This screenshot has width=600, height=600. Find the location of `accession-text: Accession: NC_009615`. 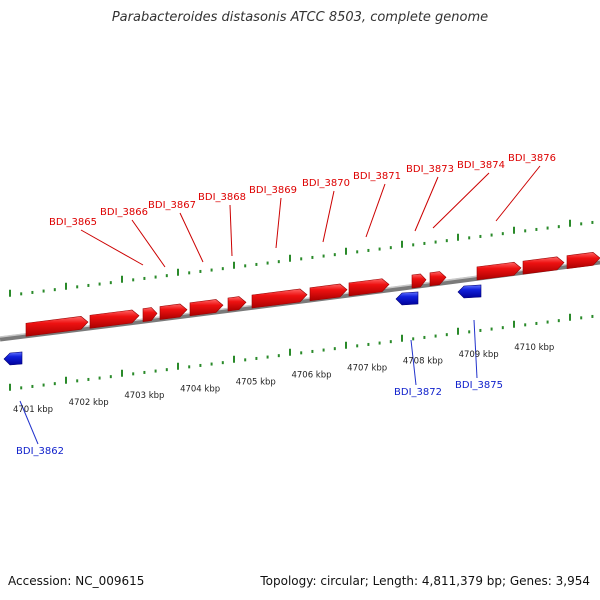

accession-text: Accession: NC_009615 is located at coordinates (76, 581).